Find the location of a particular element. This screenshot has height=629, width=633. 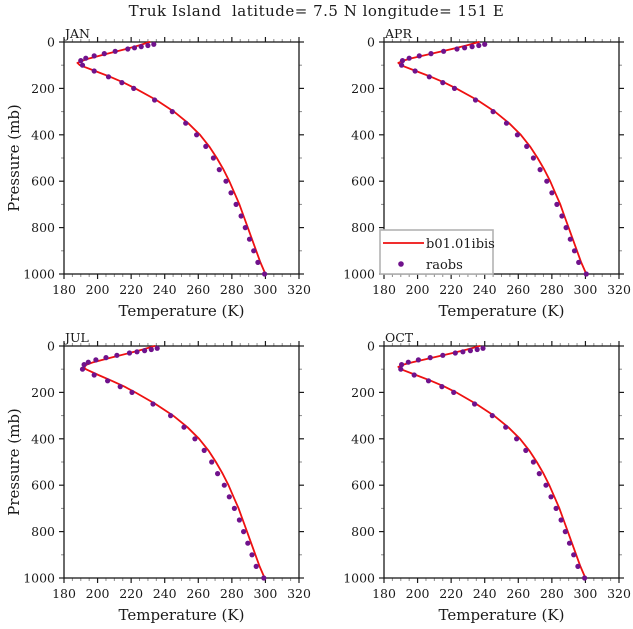

legend-label-raobs: raobs is located at coordinates (444, 265).